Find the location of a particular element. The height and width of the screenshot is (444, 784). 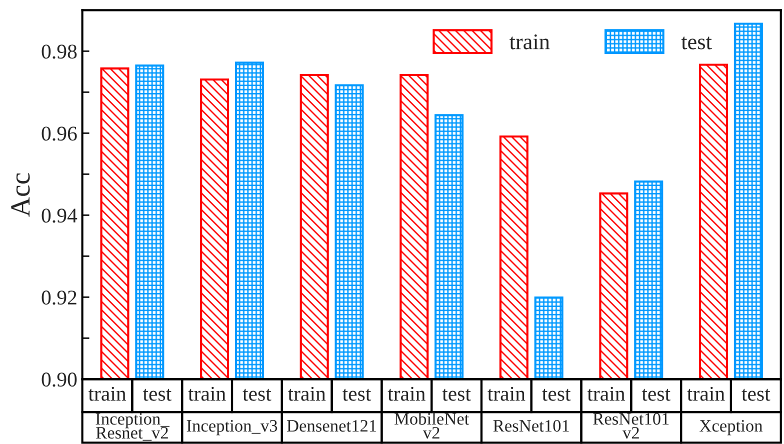

x-tick-label: Inception_ Resnet_v2 is located at coordinates (133, 427).